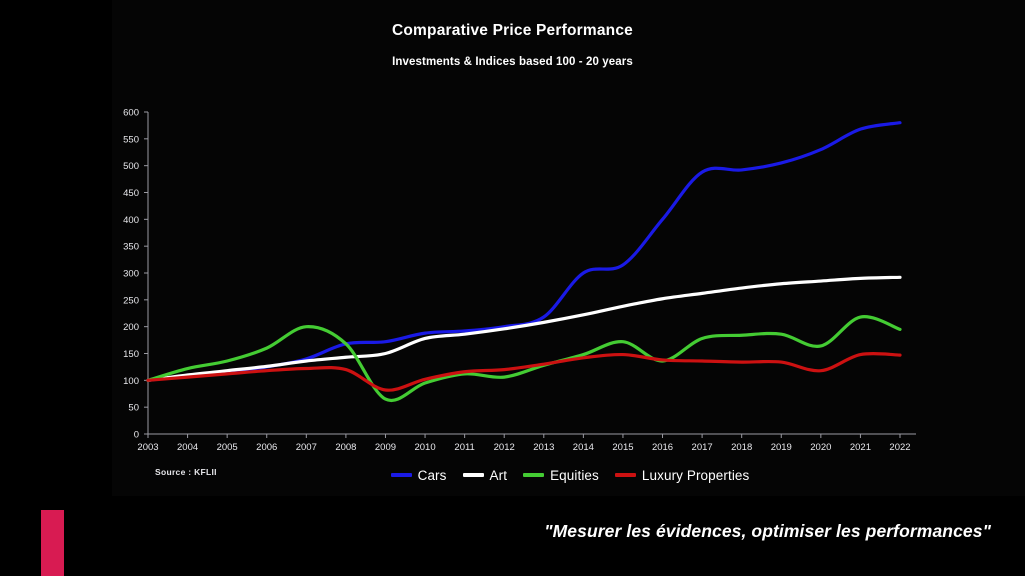 Image resolution: width=1025 pixels, height=576 pixels. I want to click on legend-label: Cars, so click(432, 475).